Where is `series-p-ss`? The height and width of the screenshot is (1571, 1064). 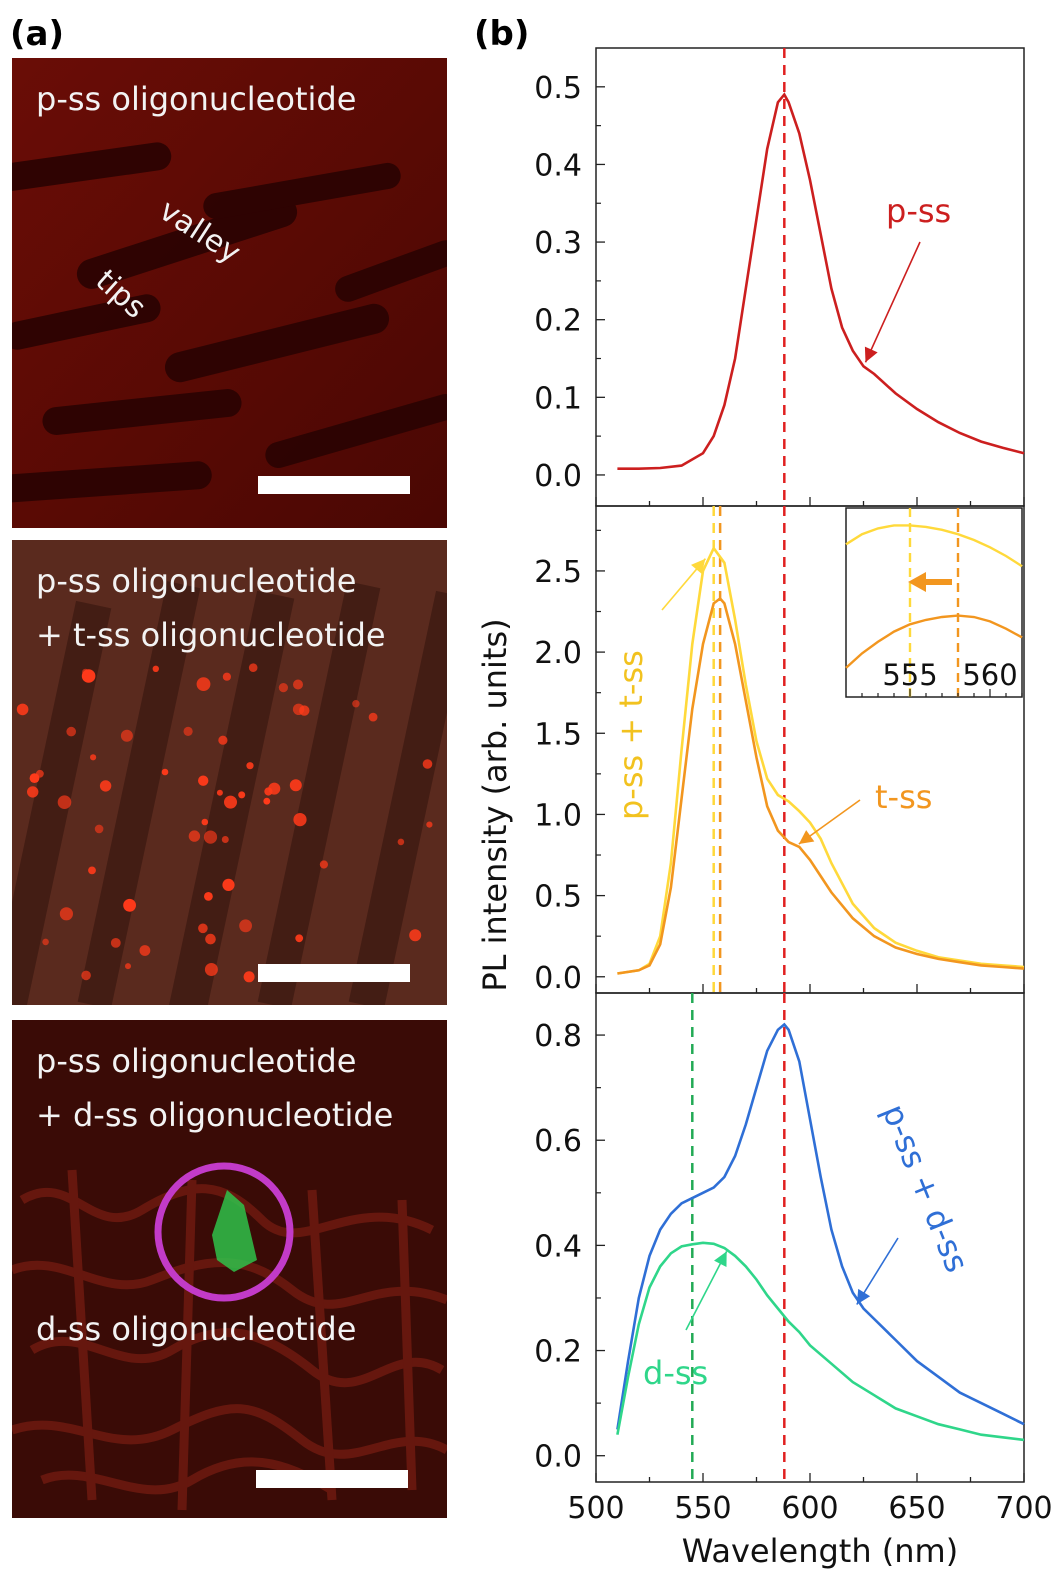
series-p-ss is located at coordinates (821, 281).